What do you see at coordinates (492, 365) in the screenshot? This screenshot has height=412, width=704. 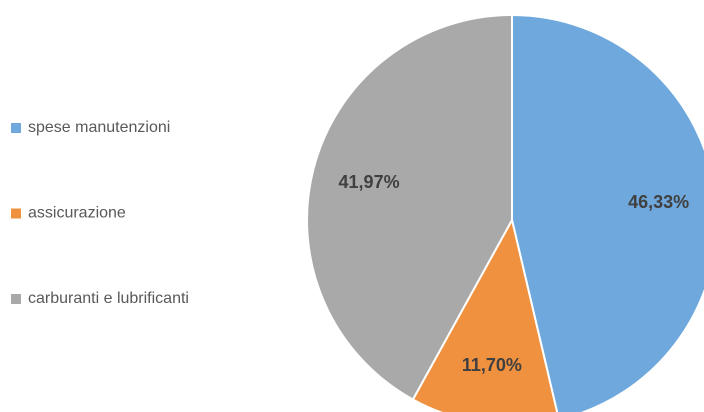 I see `data-label: 11,70%` at bounding box center [492, 365].